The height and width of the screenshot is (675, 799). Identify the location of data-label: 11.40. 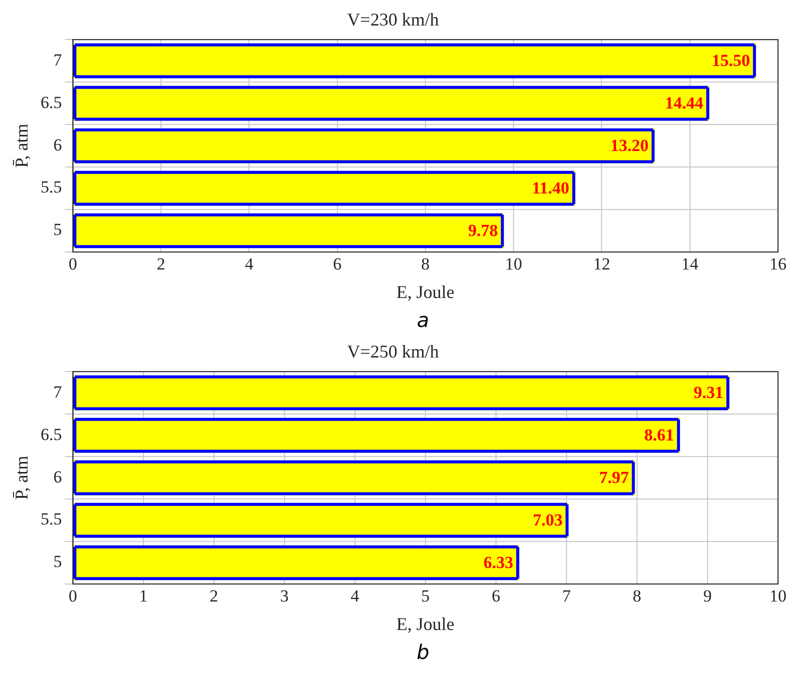
(551, 188).